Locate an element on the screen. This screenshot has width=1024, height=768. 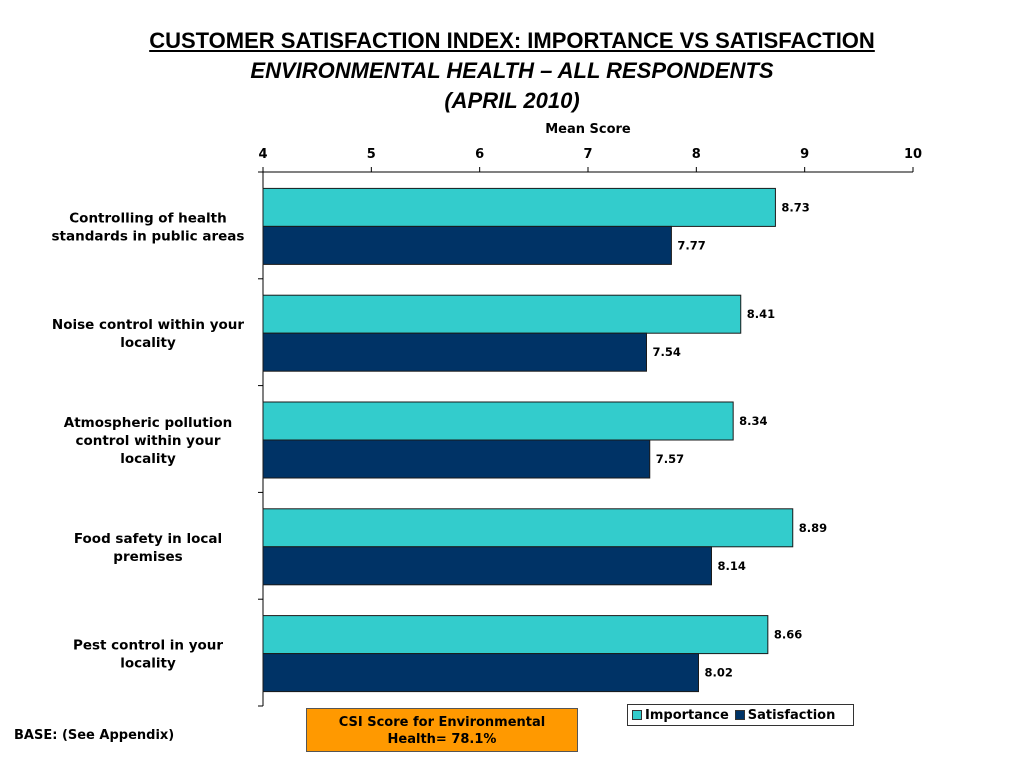
chart-subtitle: ENVIRONMENTAL HEALTH – ALL RESPONDENTS is located at coordinates (512, 70).